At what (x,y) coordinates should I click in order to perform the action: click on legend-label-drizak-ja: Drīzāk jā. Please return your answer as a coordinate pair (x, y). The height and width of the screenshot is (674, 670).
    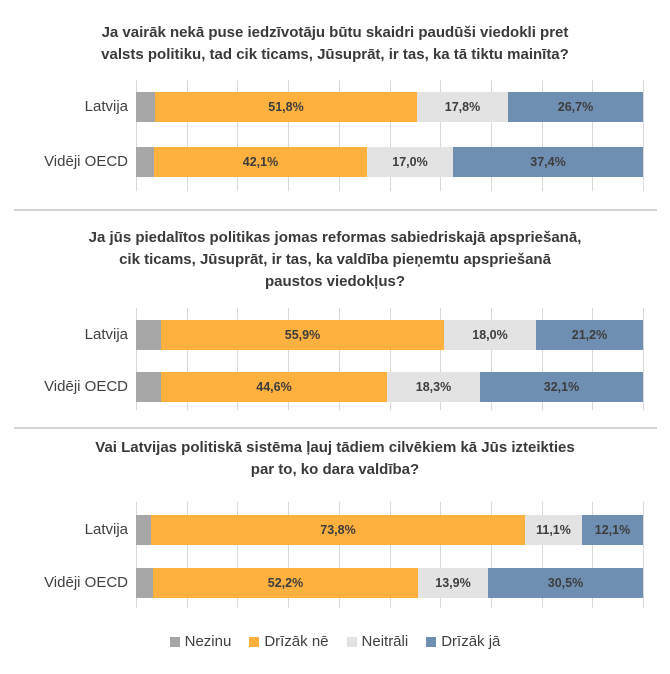
    Looking at the image, I should click on (471, 641).